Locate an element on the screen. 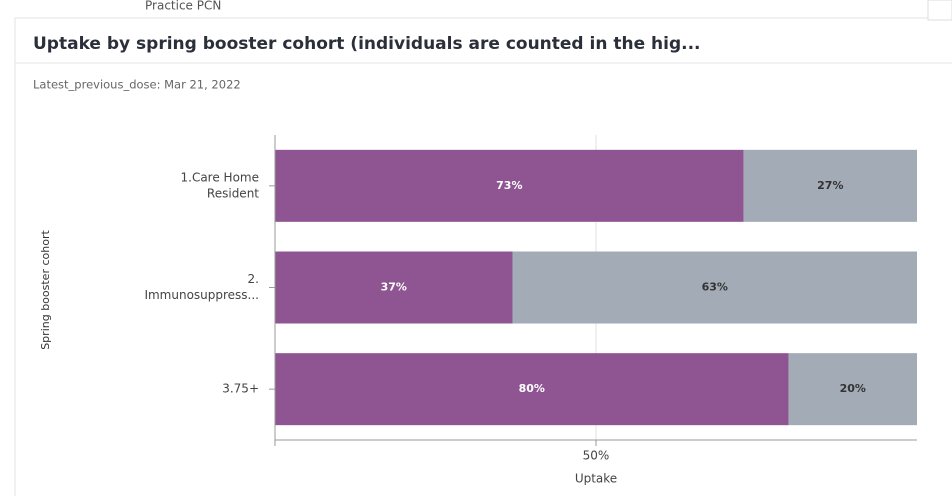 This screenshot has height=496, width=952. bar-label: 20% is located at coordinates (853, 388).